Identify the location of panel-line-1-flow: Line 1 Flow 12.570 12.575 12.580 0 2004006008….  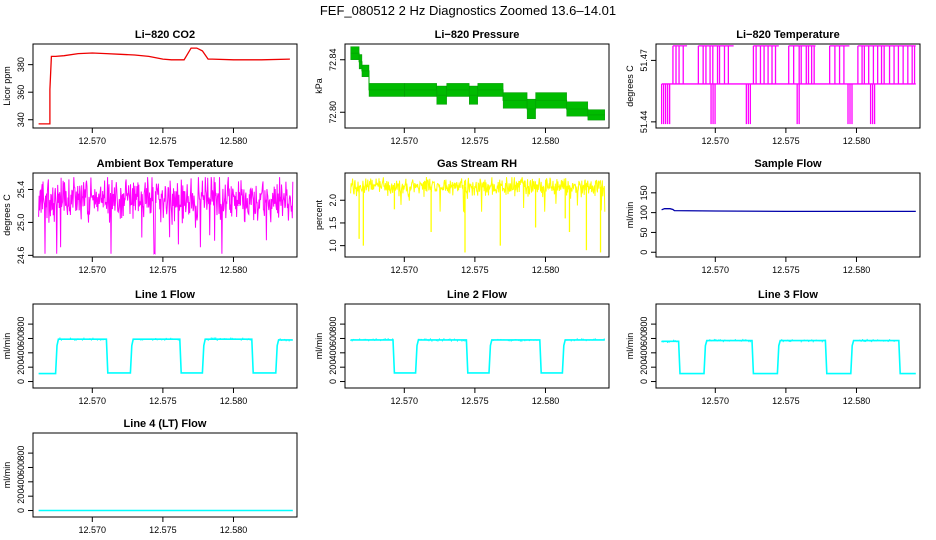
(150, 347).